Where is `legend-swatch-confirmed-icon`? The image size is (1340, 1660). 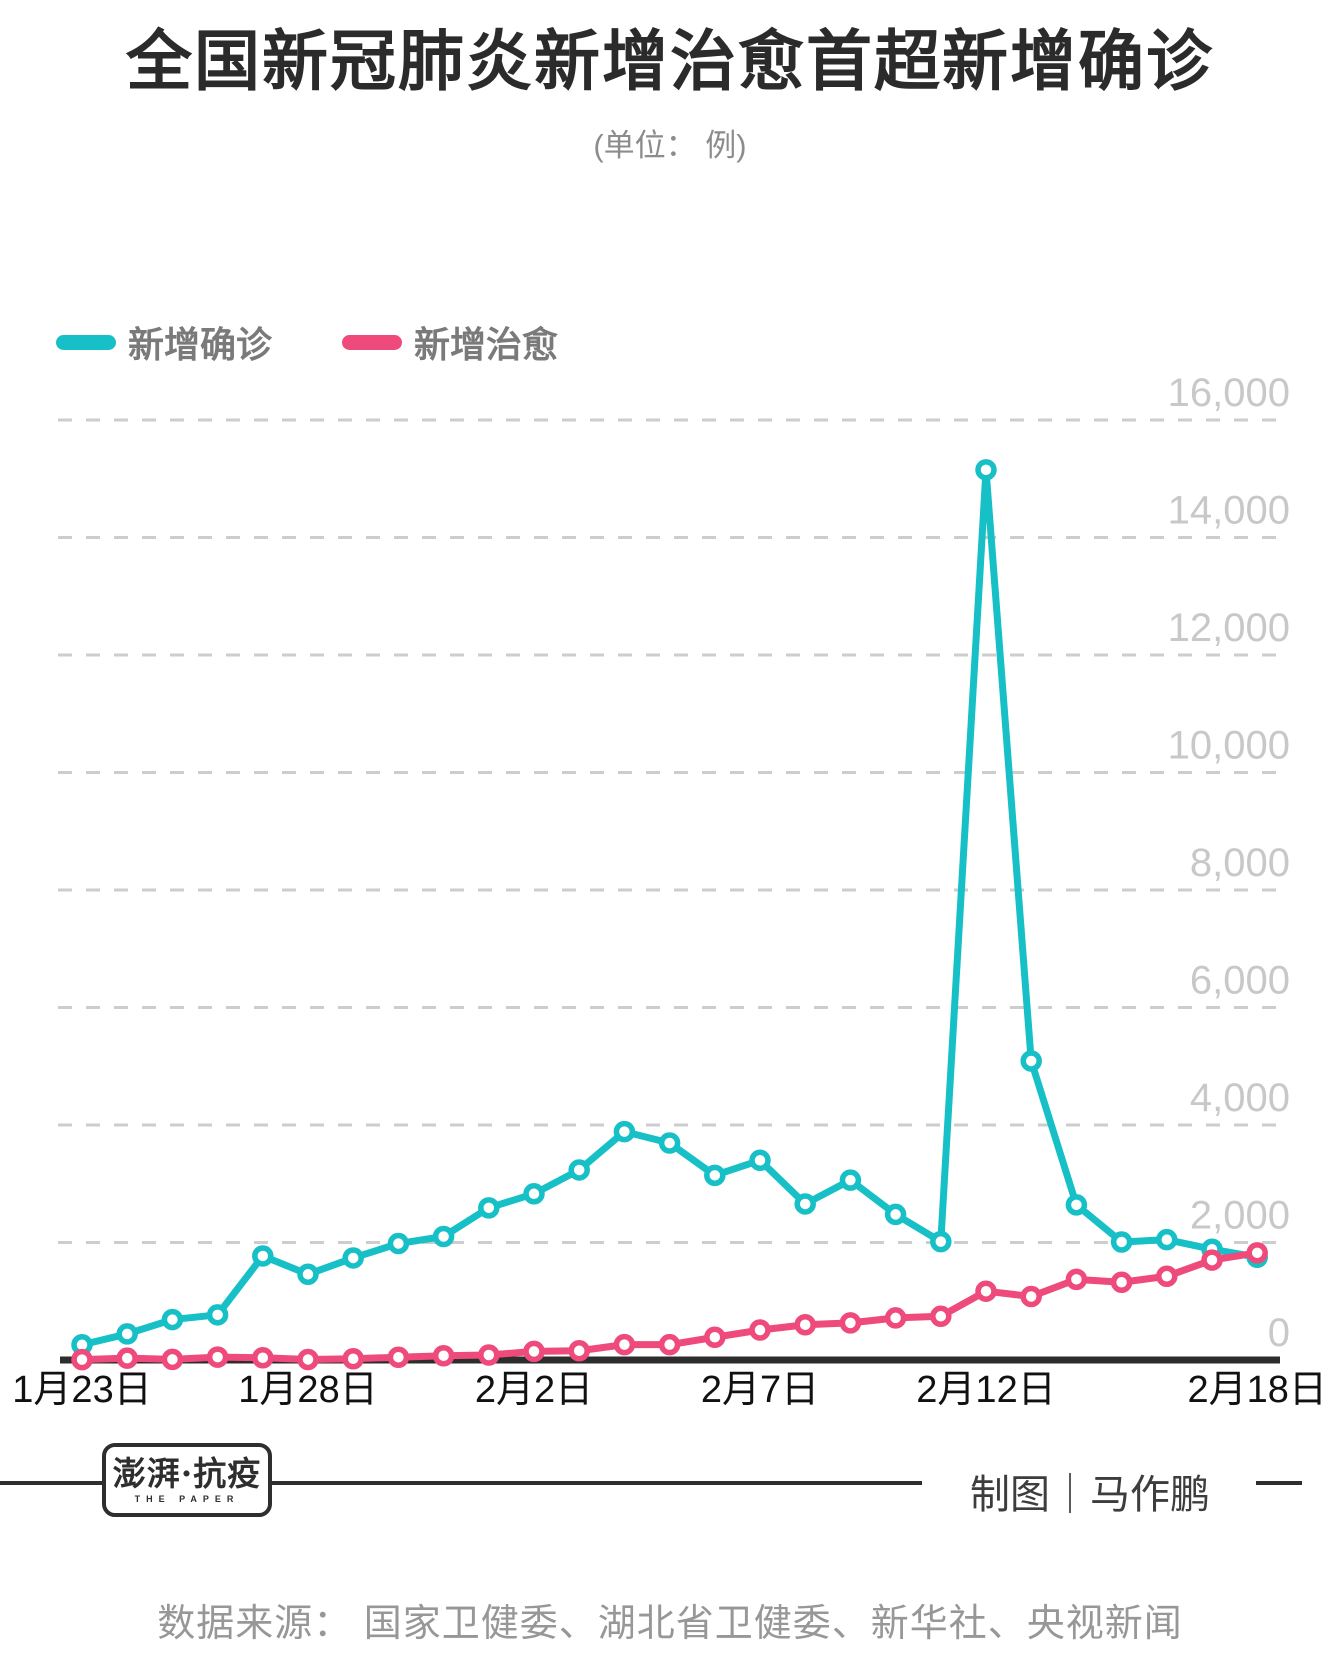 legend-swatch-confirmed-icon is located at coordinates (86, 342).